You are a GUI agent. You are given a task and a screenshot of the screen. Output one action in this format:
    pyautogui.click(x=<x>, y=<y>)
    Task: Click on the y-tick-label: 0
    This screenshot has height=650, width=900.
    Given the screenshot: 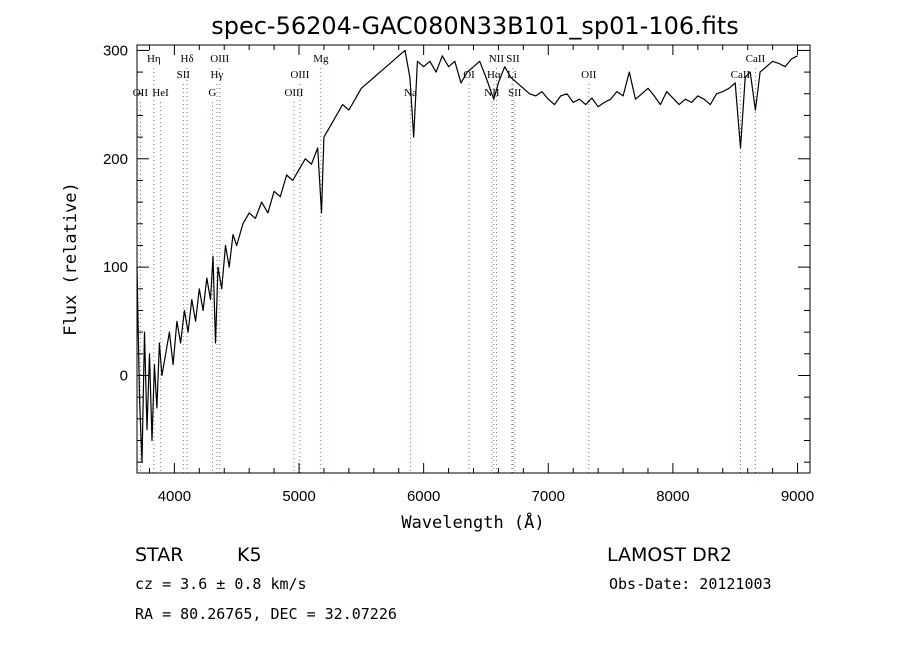 What is the action you would take?
    pyautogui.click(x=124, y=375)
    